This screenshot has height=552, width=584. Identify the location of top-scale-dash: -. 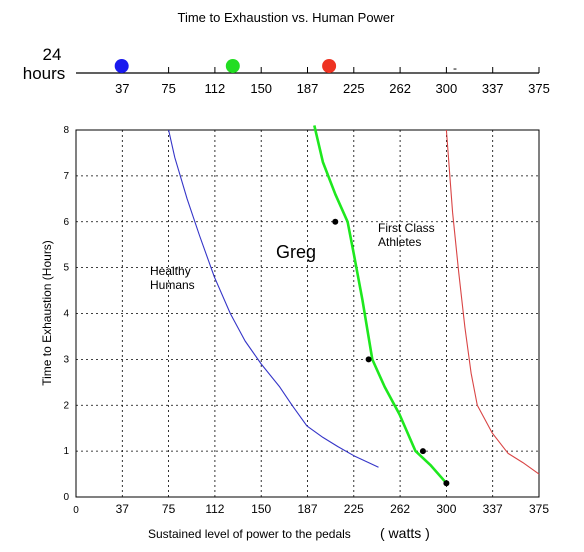
(455, 68).